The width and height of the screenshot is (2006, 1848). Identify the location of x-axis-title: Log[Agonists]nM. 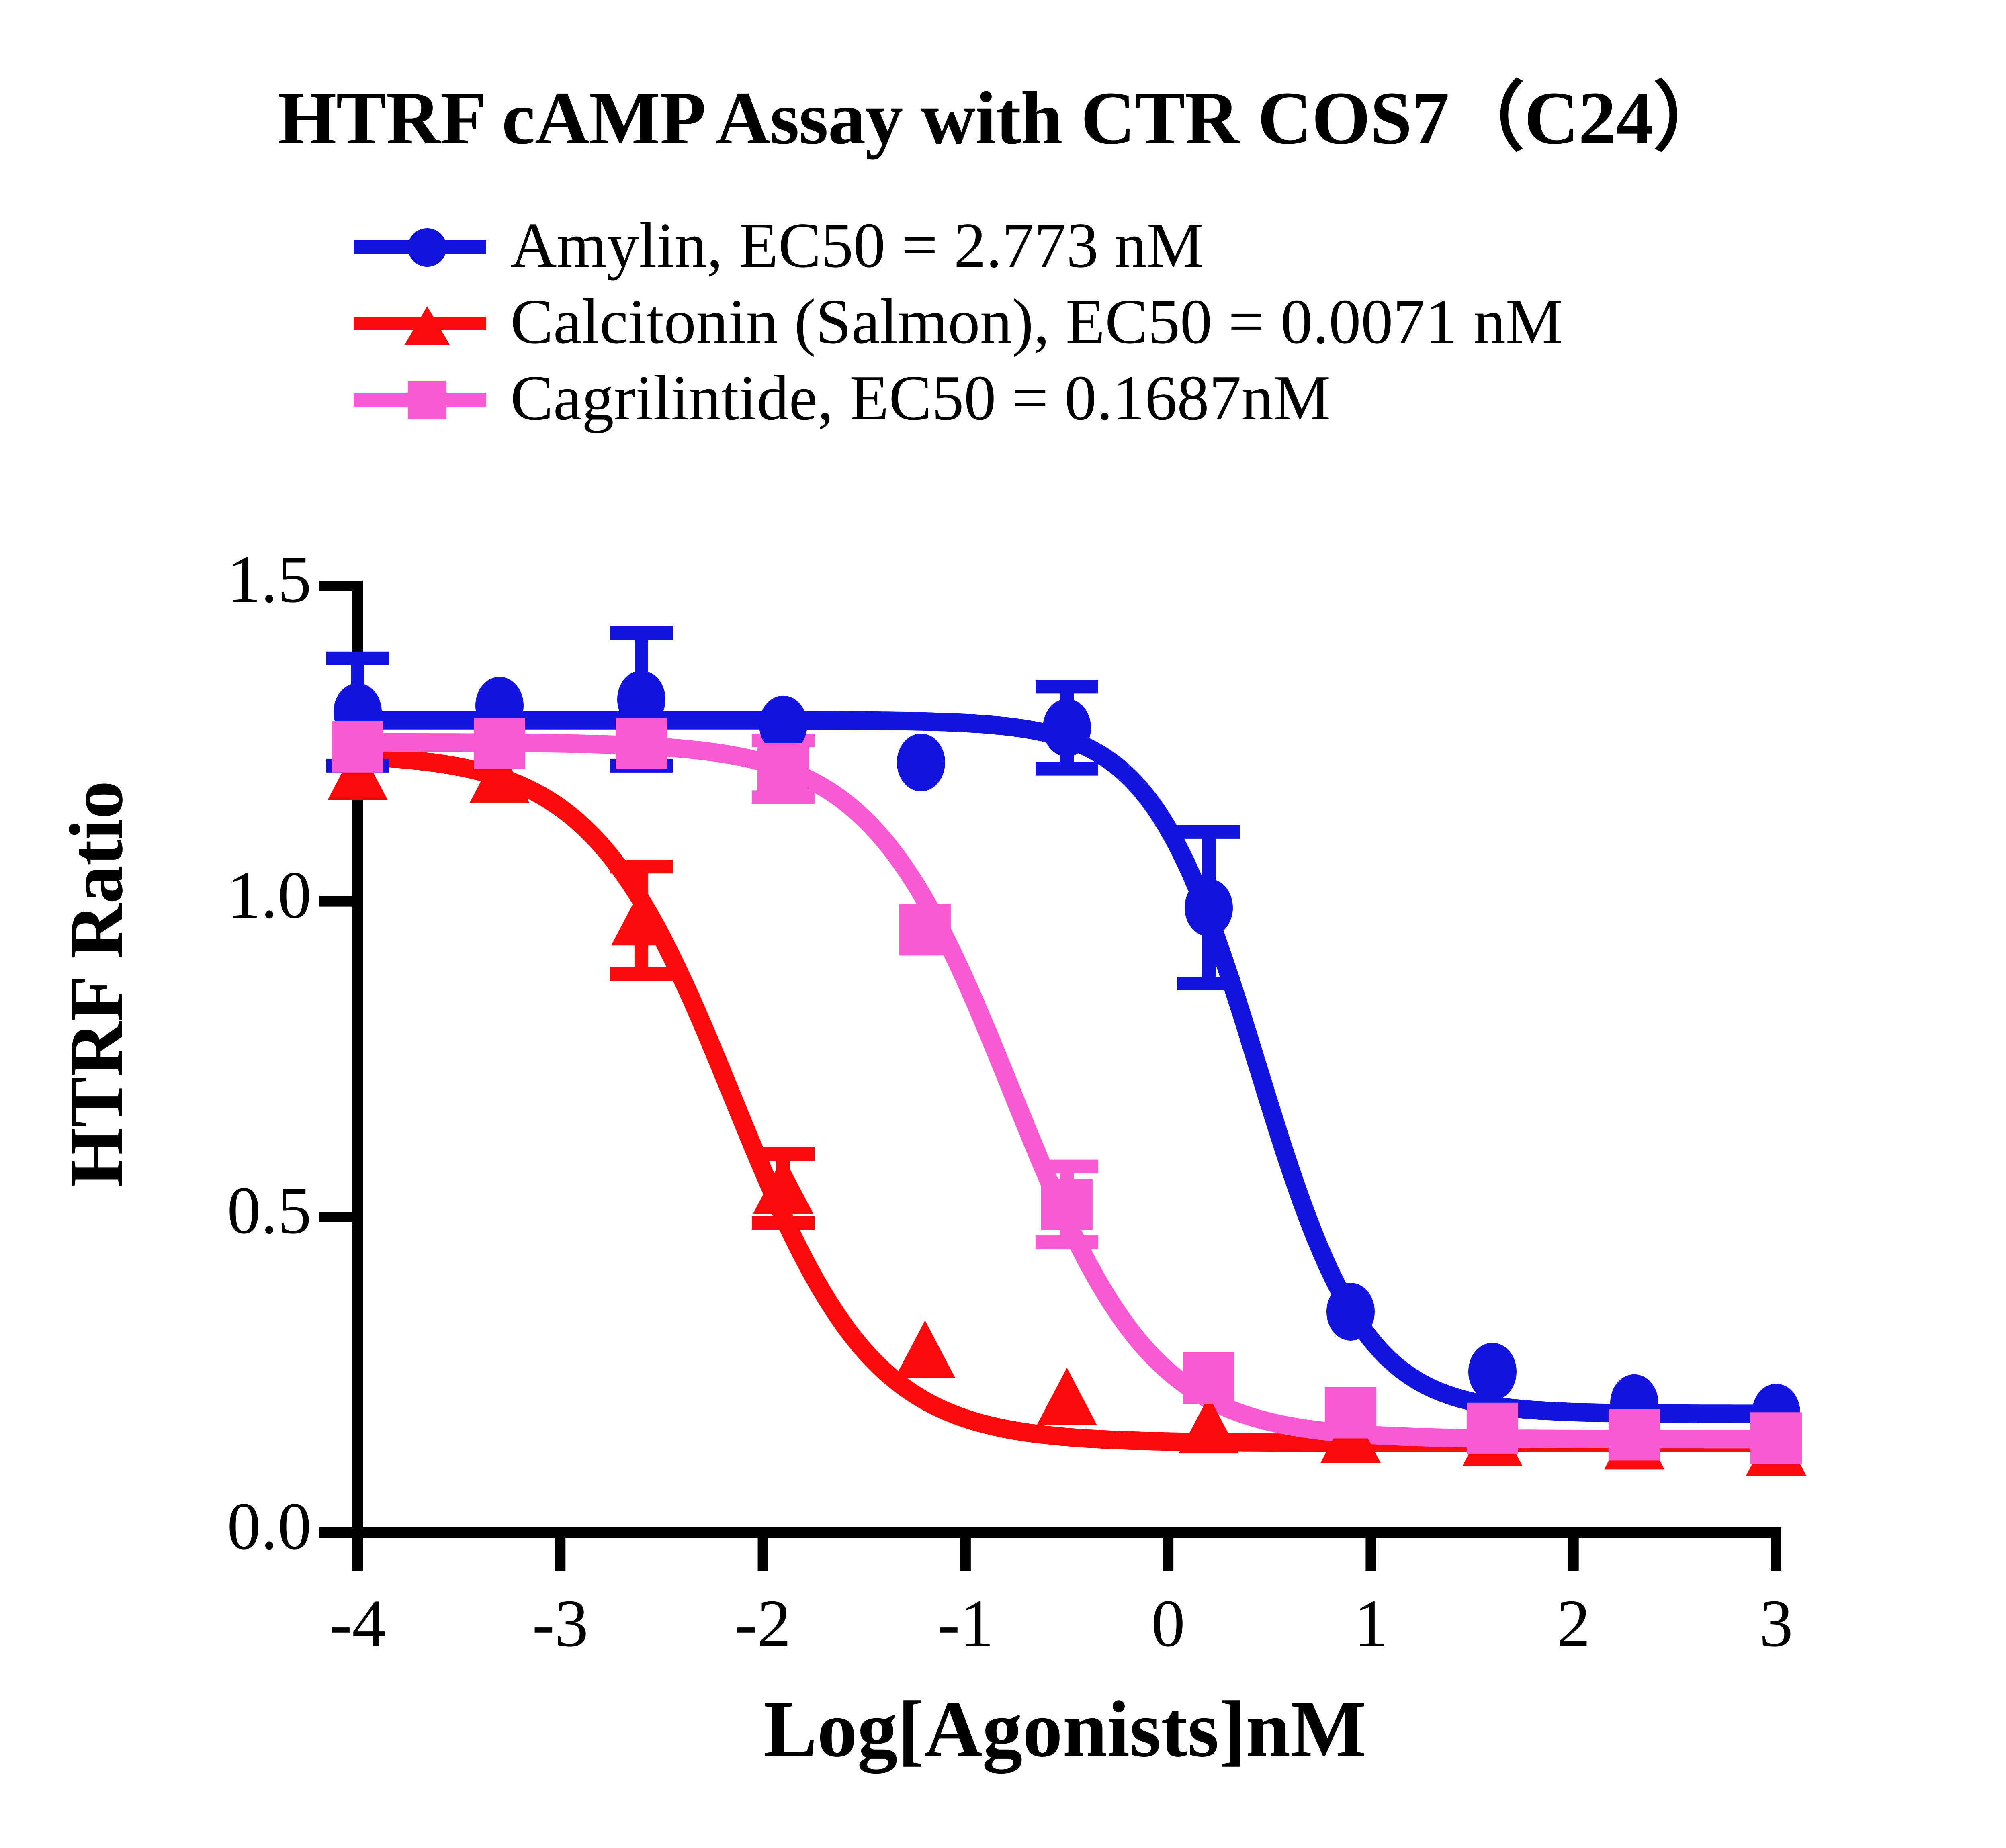
(1065, 1730).